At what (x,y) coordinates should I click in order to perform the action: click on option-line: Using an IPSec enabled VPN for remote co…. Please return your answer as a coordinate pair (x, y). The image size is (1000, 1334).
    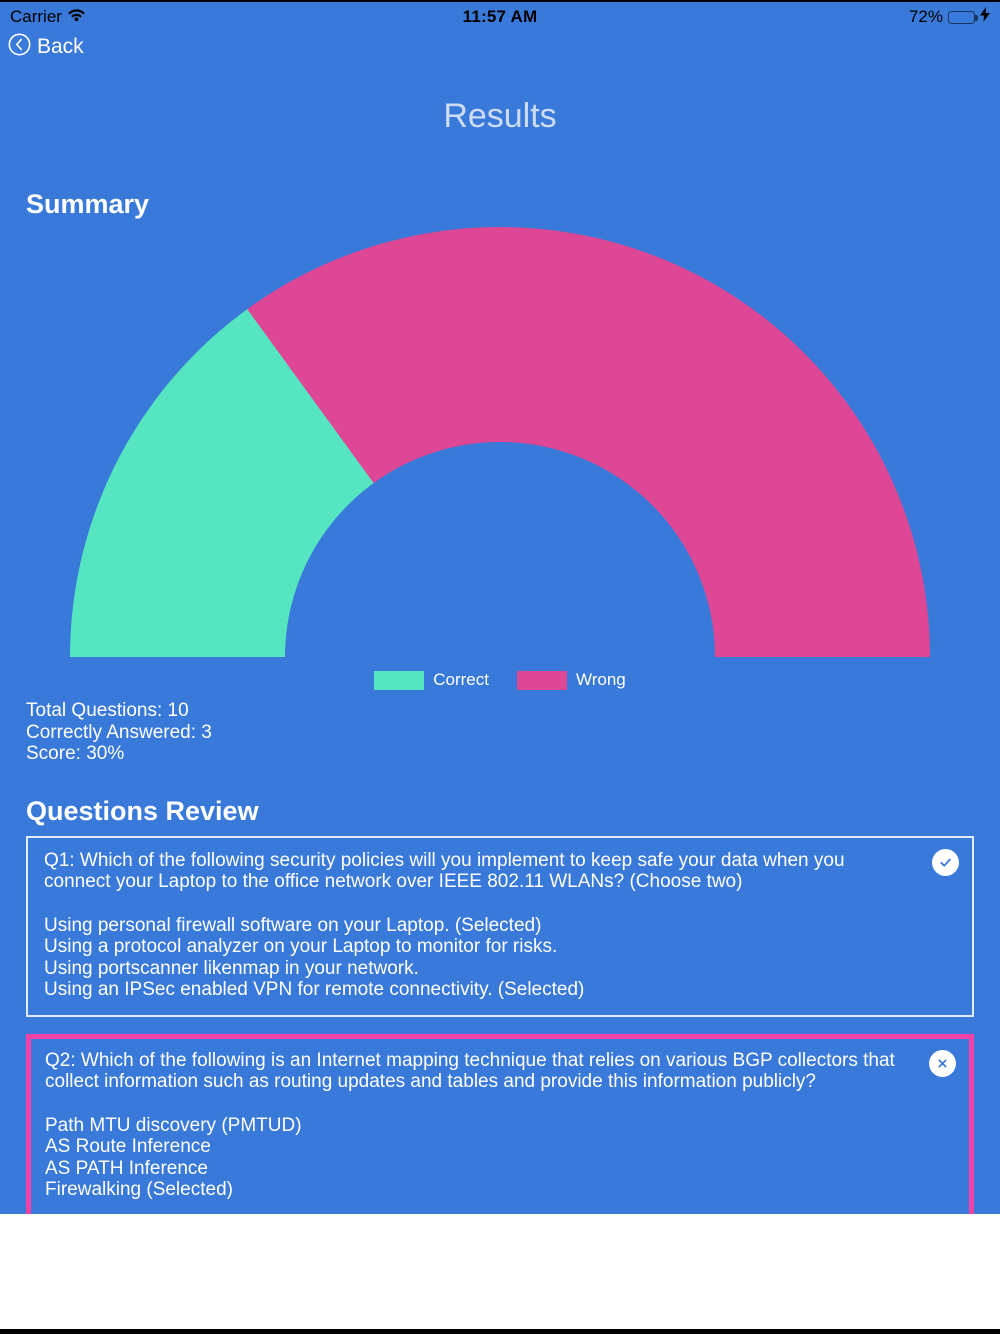
    Looking at the image, I should click on (314, 989).